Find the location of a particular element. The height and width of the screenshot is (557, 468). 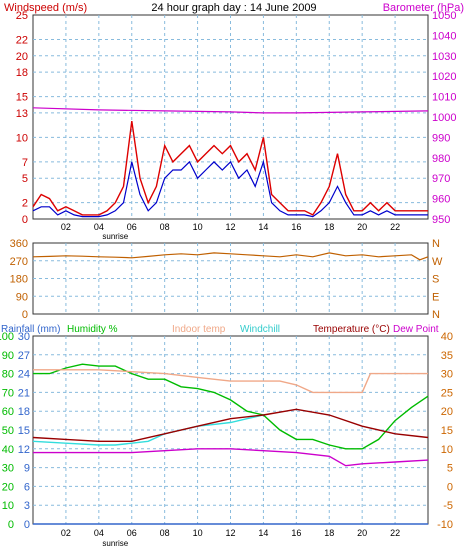

wind-panel-x-tick: 08 is located at coordinates (165, 227).